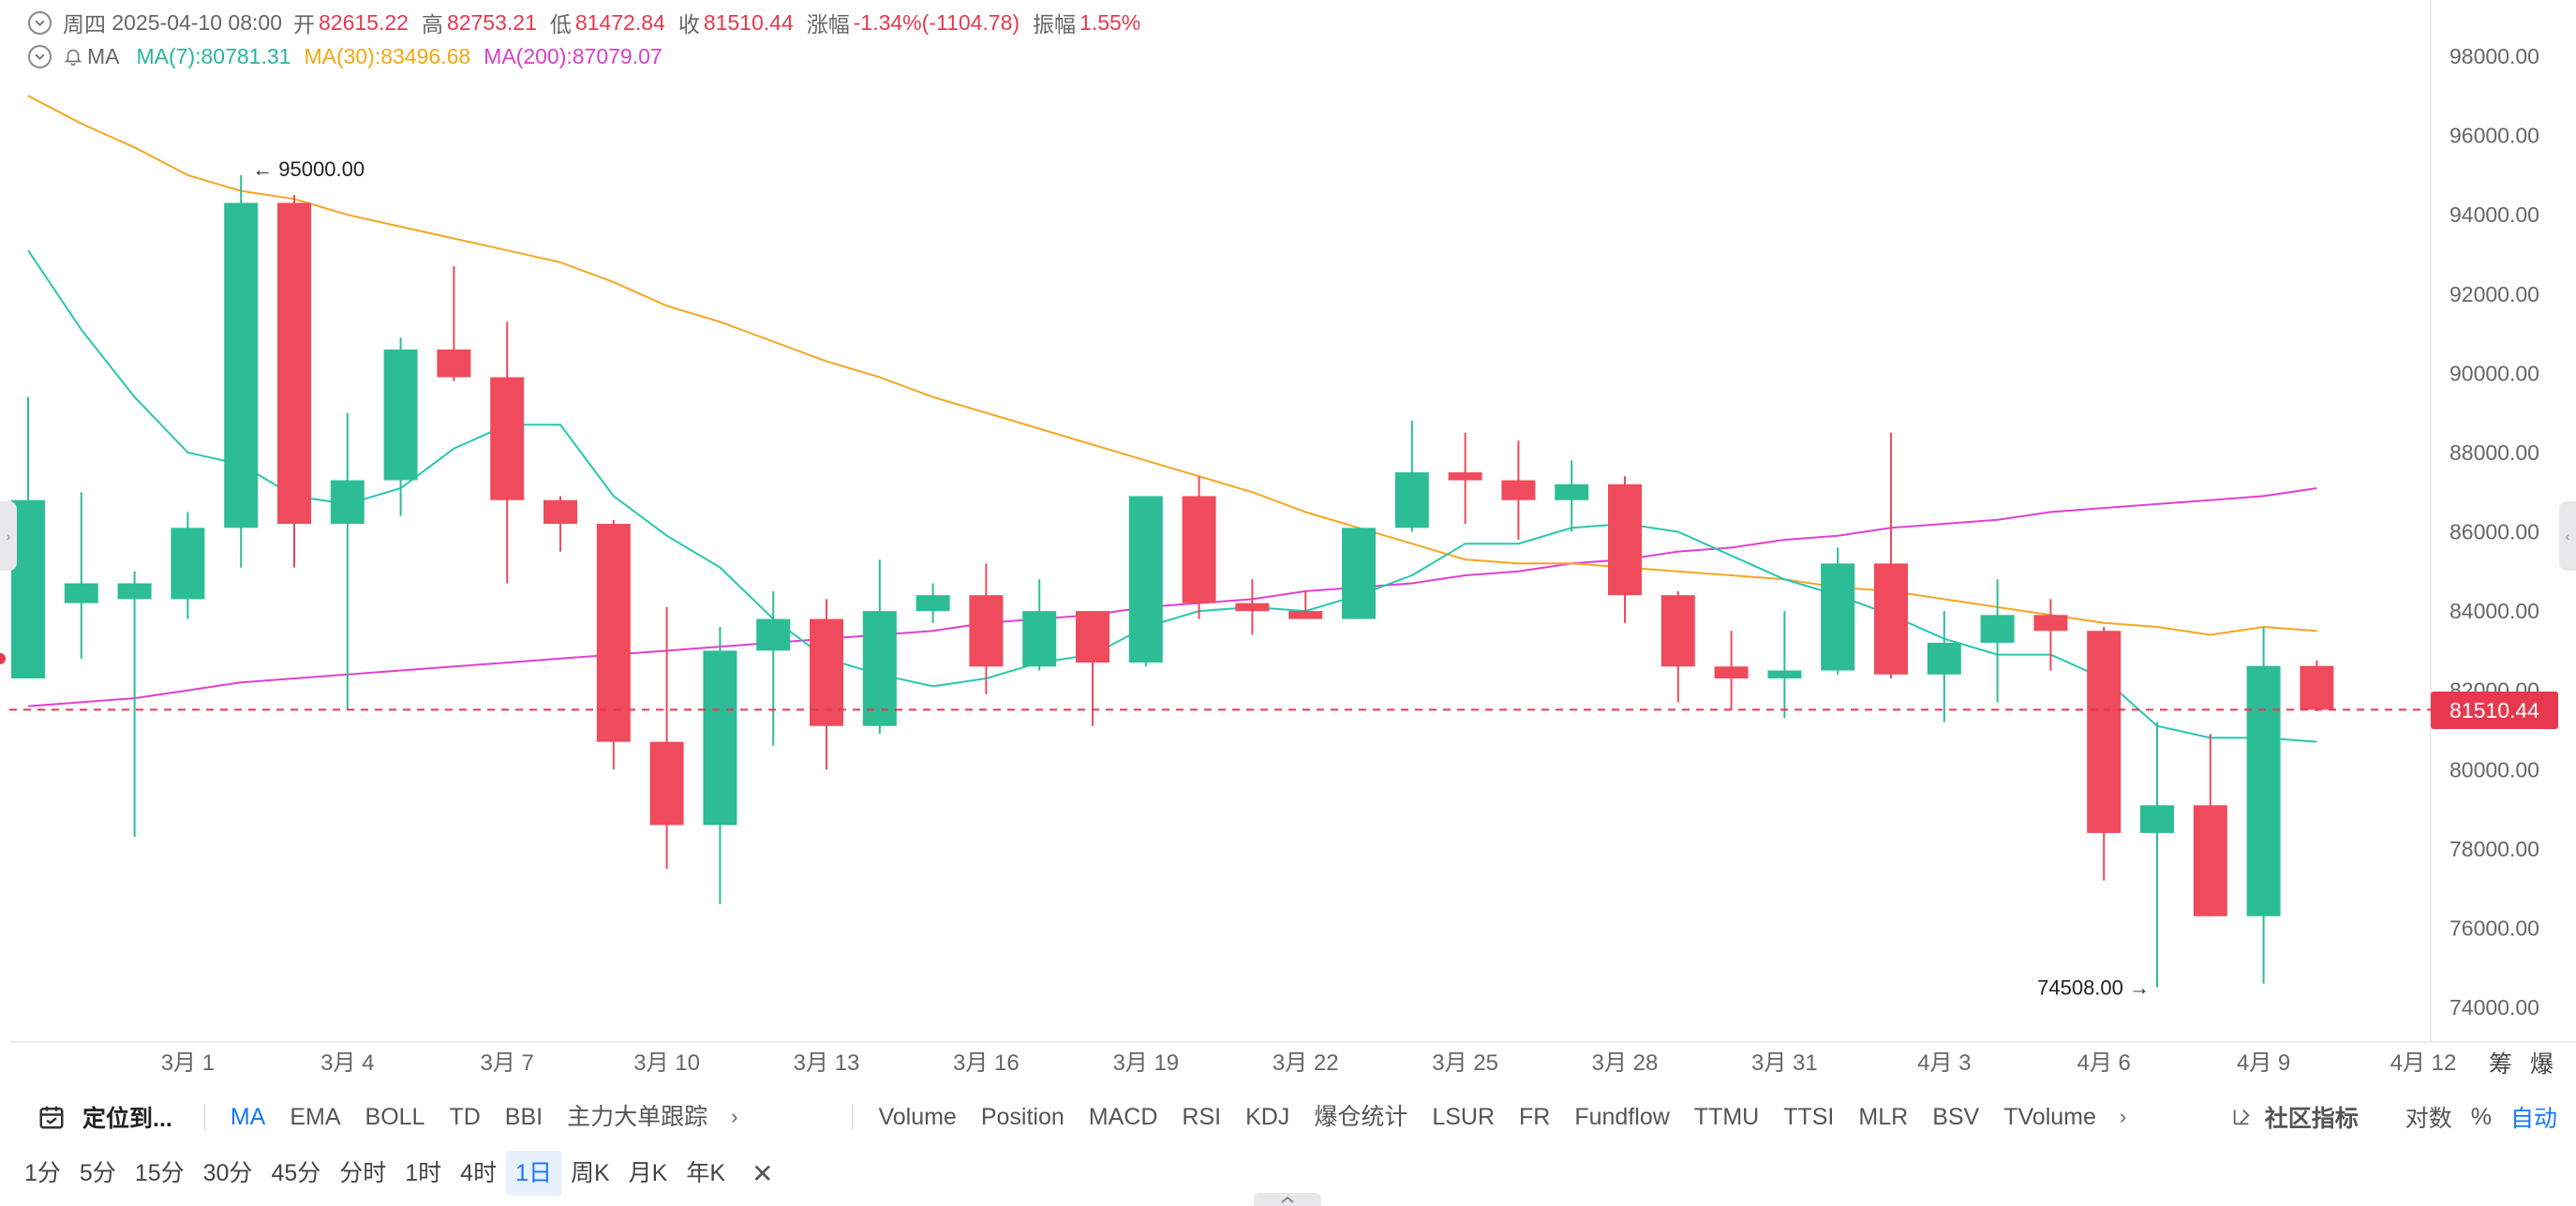  I want to click on interval-4: 45分, so click(296, 1173).